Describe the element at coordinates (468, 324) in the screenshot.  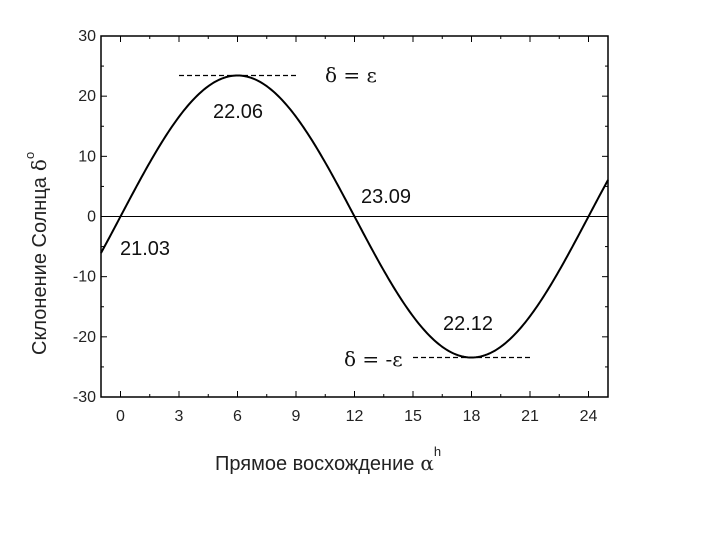
I see `annotation-label: 22.12` at that location.